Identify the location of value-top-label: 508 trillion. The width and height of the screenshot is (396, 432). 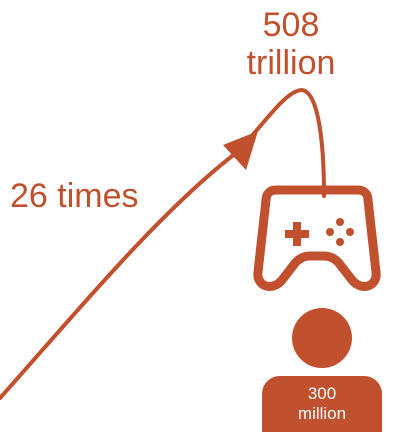
(291, 44).